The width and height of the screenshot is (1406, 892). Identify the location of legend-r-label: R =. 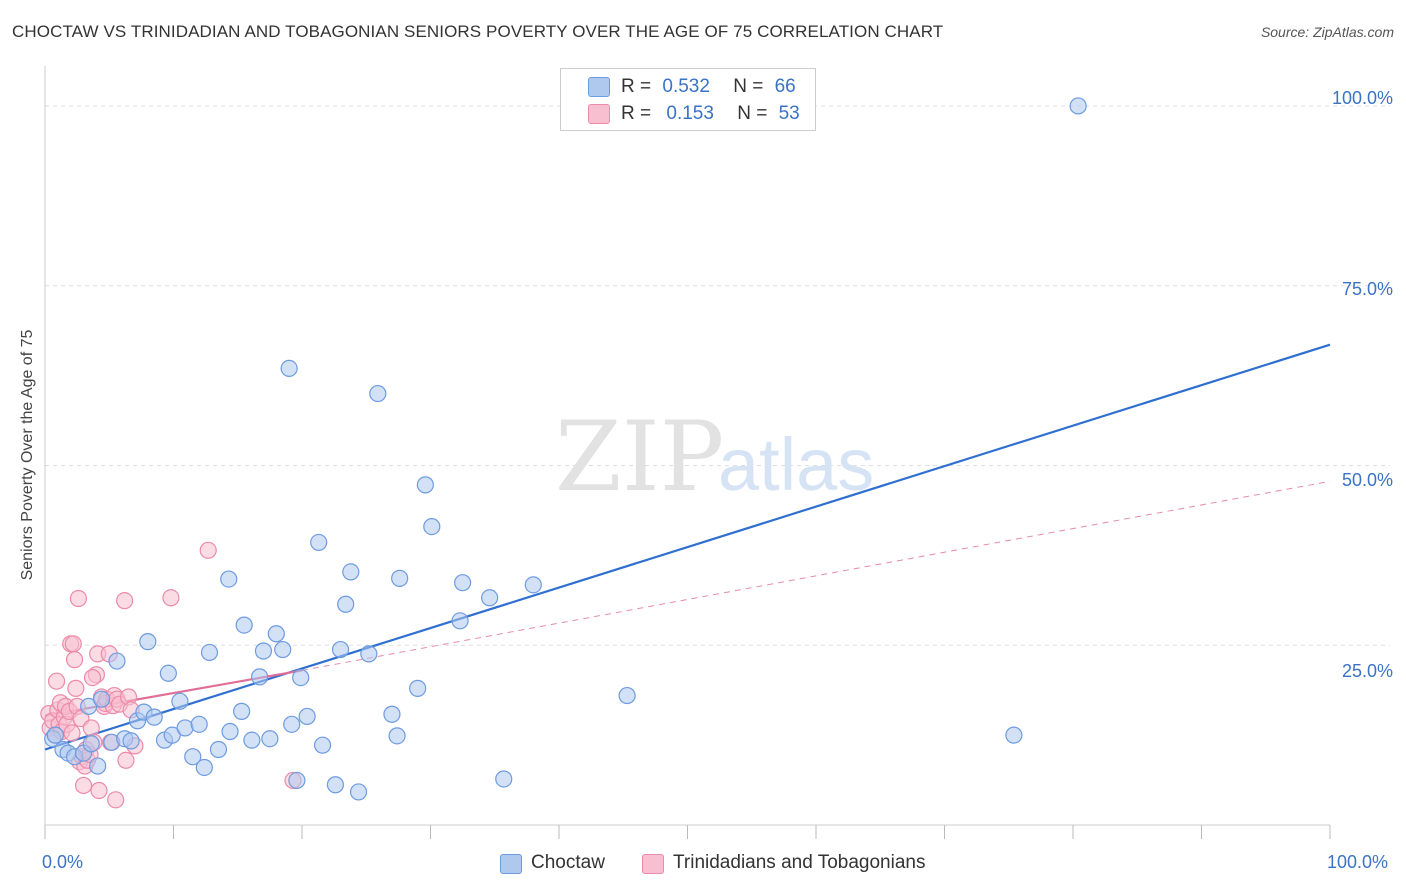
(636, 113).